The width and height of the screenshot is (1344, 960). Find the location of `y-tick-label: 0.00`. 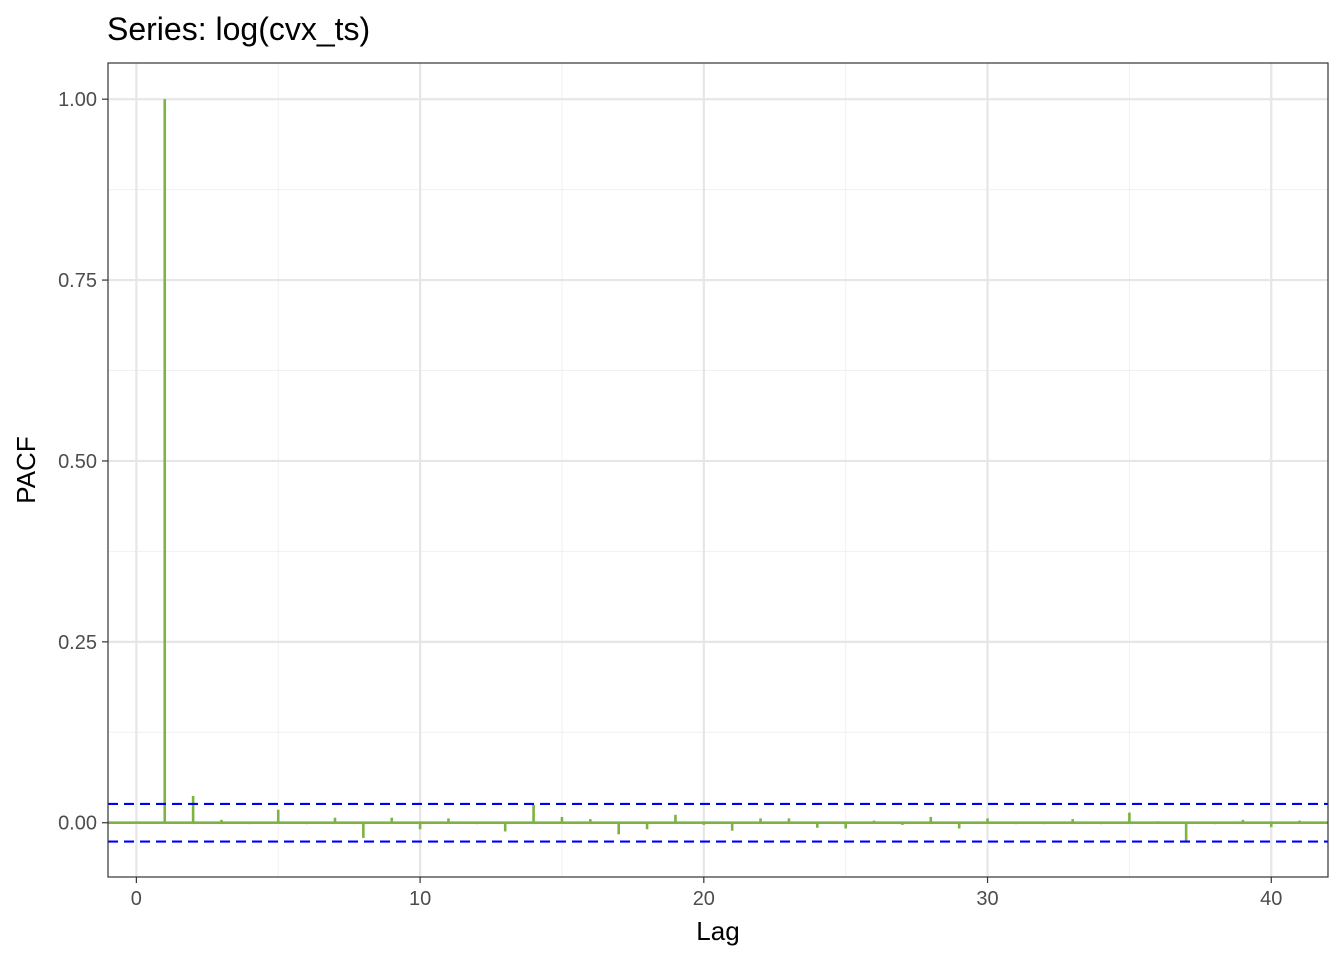

y-tick-label: 0.00 is located at coordinates (77, 824).